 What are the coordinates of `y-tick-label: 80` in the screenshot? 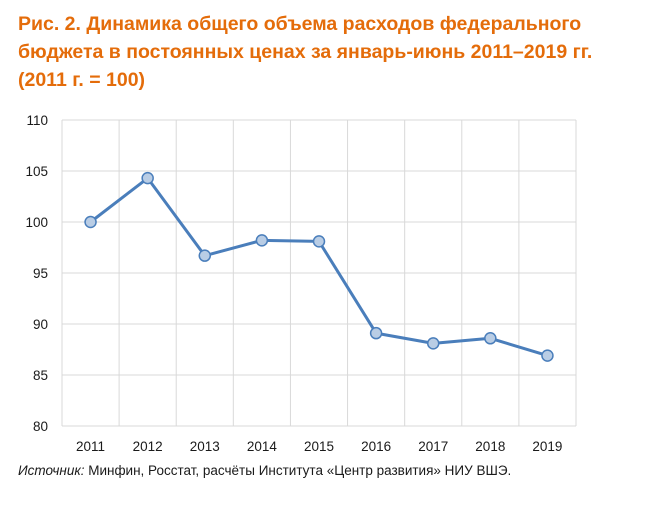 It's located at (40, 426).